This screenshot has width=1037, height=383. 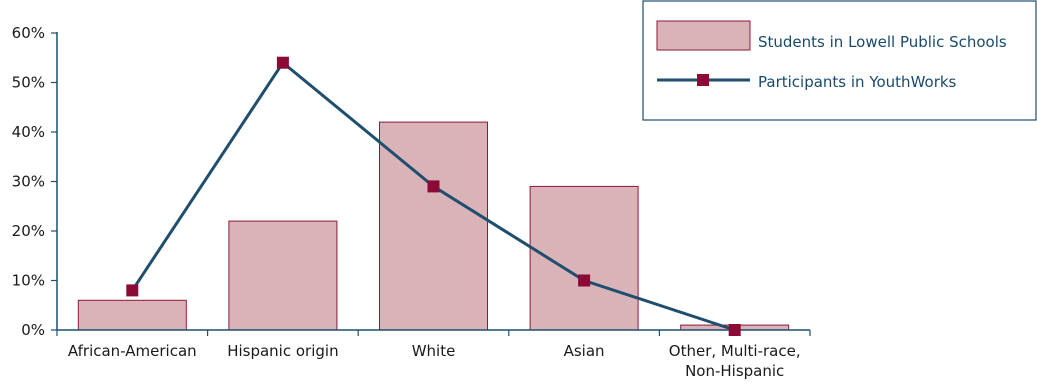 I want to click on y-axis-ticks: 0% 10% 20% 30% 40% 50% 60%, so click(x=34, y=181).